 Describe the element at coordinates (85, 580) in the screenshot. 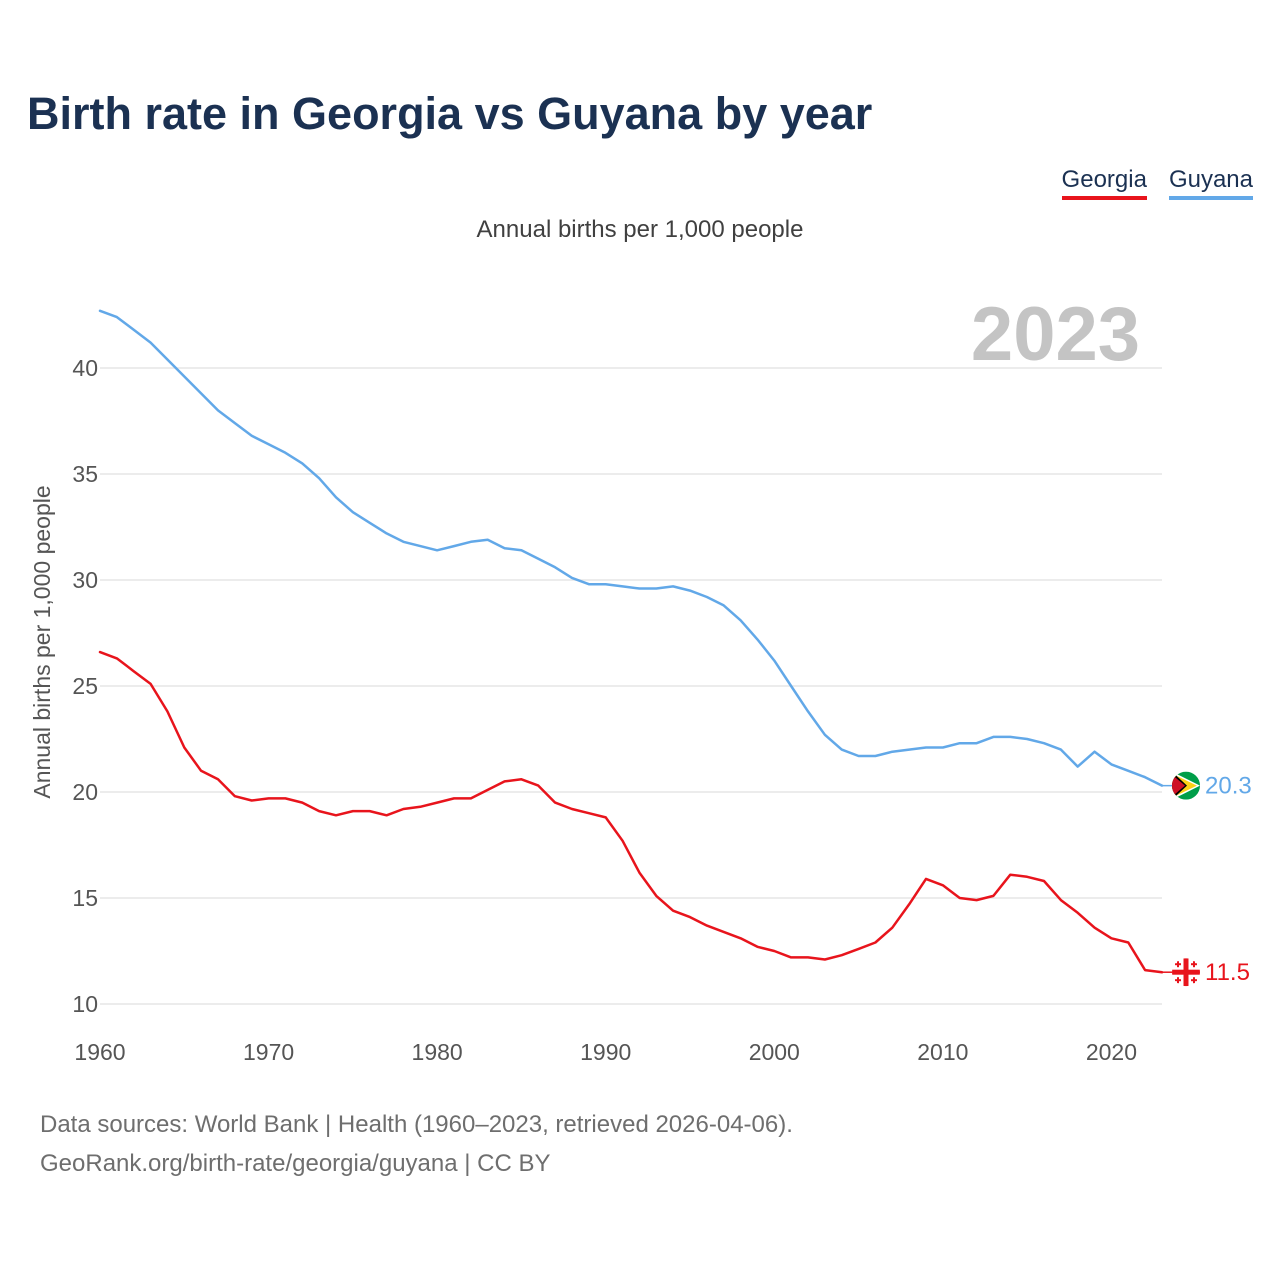

I see `y-tick-label: 30` at that location.